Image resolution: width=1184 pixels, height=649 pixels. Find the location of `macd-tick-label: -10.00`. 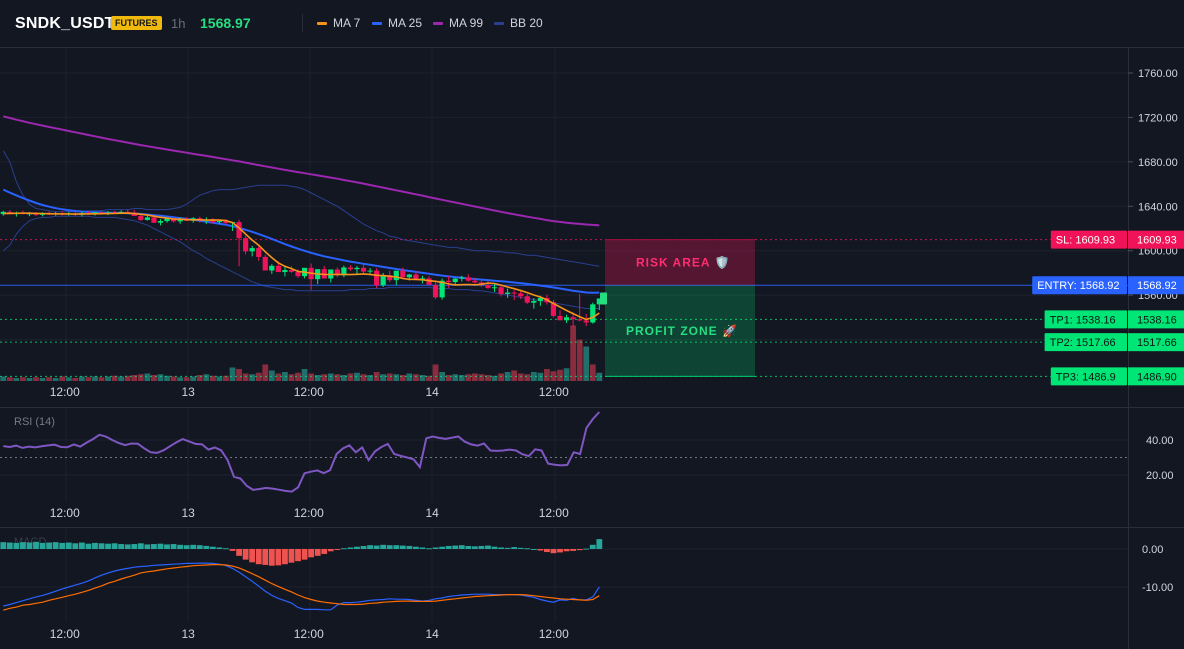

macd-tick-label: -10.00 is located at coordinates (1157, 588).